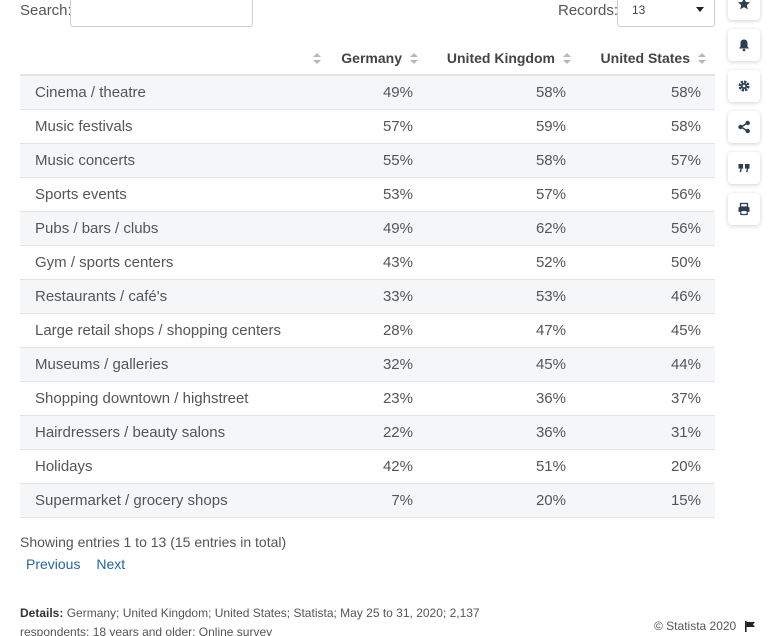 The width and height of the screenshot is (775, 636). Describe the element at coordinates (503, 466) in the screenshot. I see `united-kingdom-value: 51%` at that location.